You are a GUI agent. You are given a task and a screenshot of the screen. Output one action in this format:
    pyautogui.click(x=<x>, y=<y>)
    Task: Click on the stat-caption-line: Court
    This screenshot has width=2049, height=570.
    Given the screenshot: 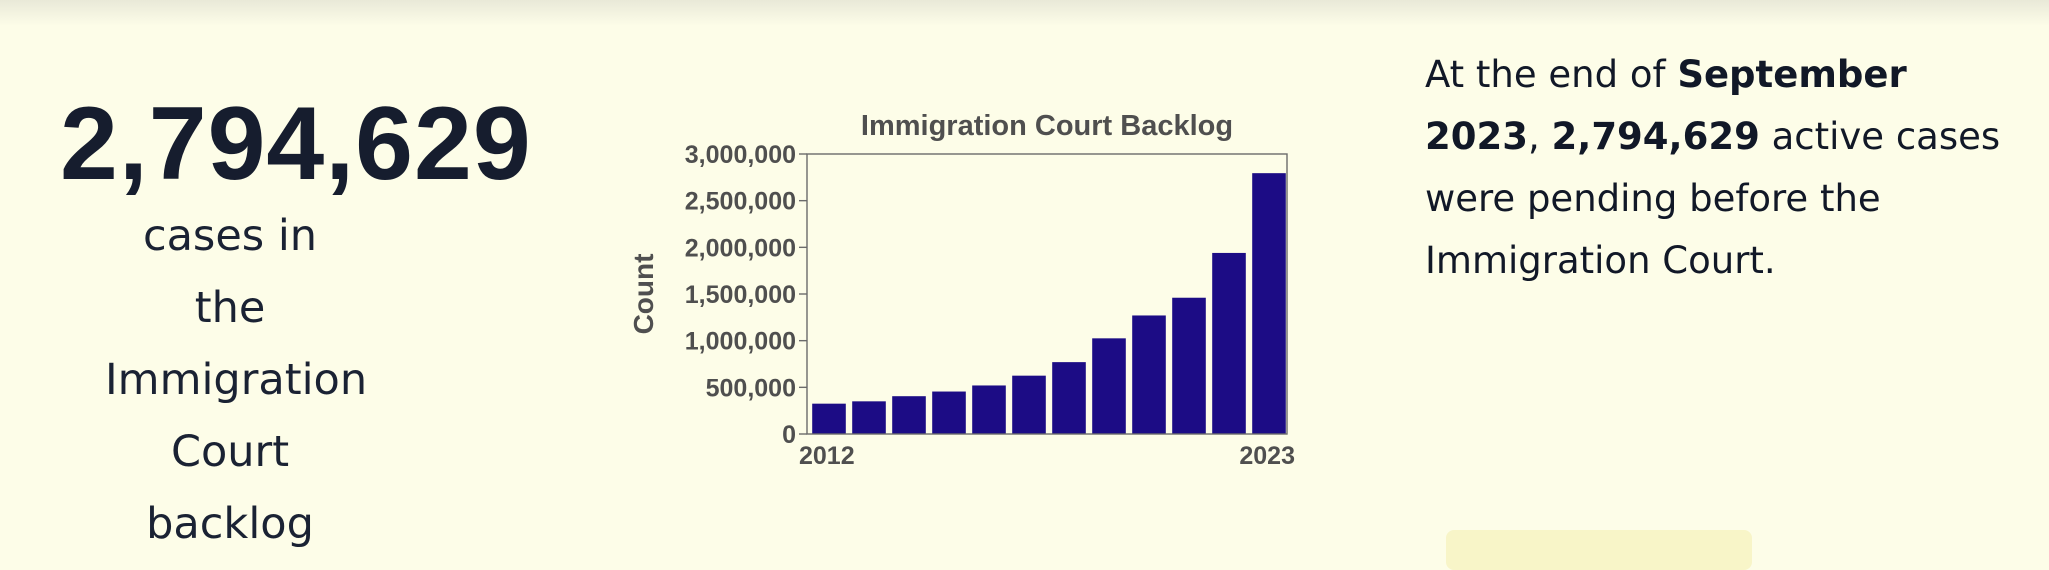 What is the action you would take?
    pyautogui.click(x=230, y=452)
    